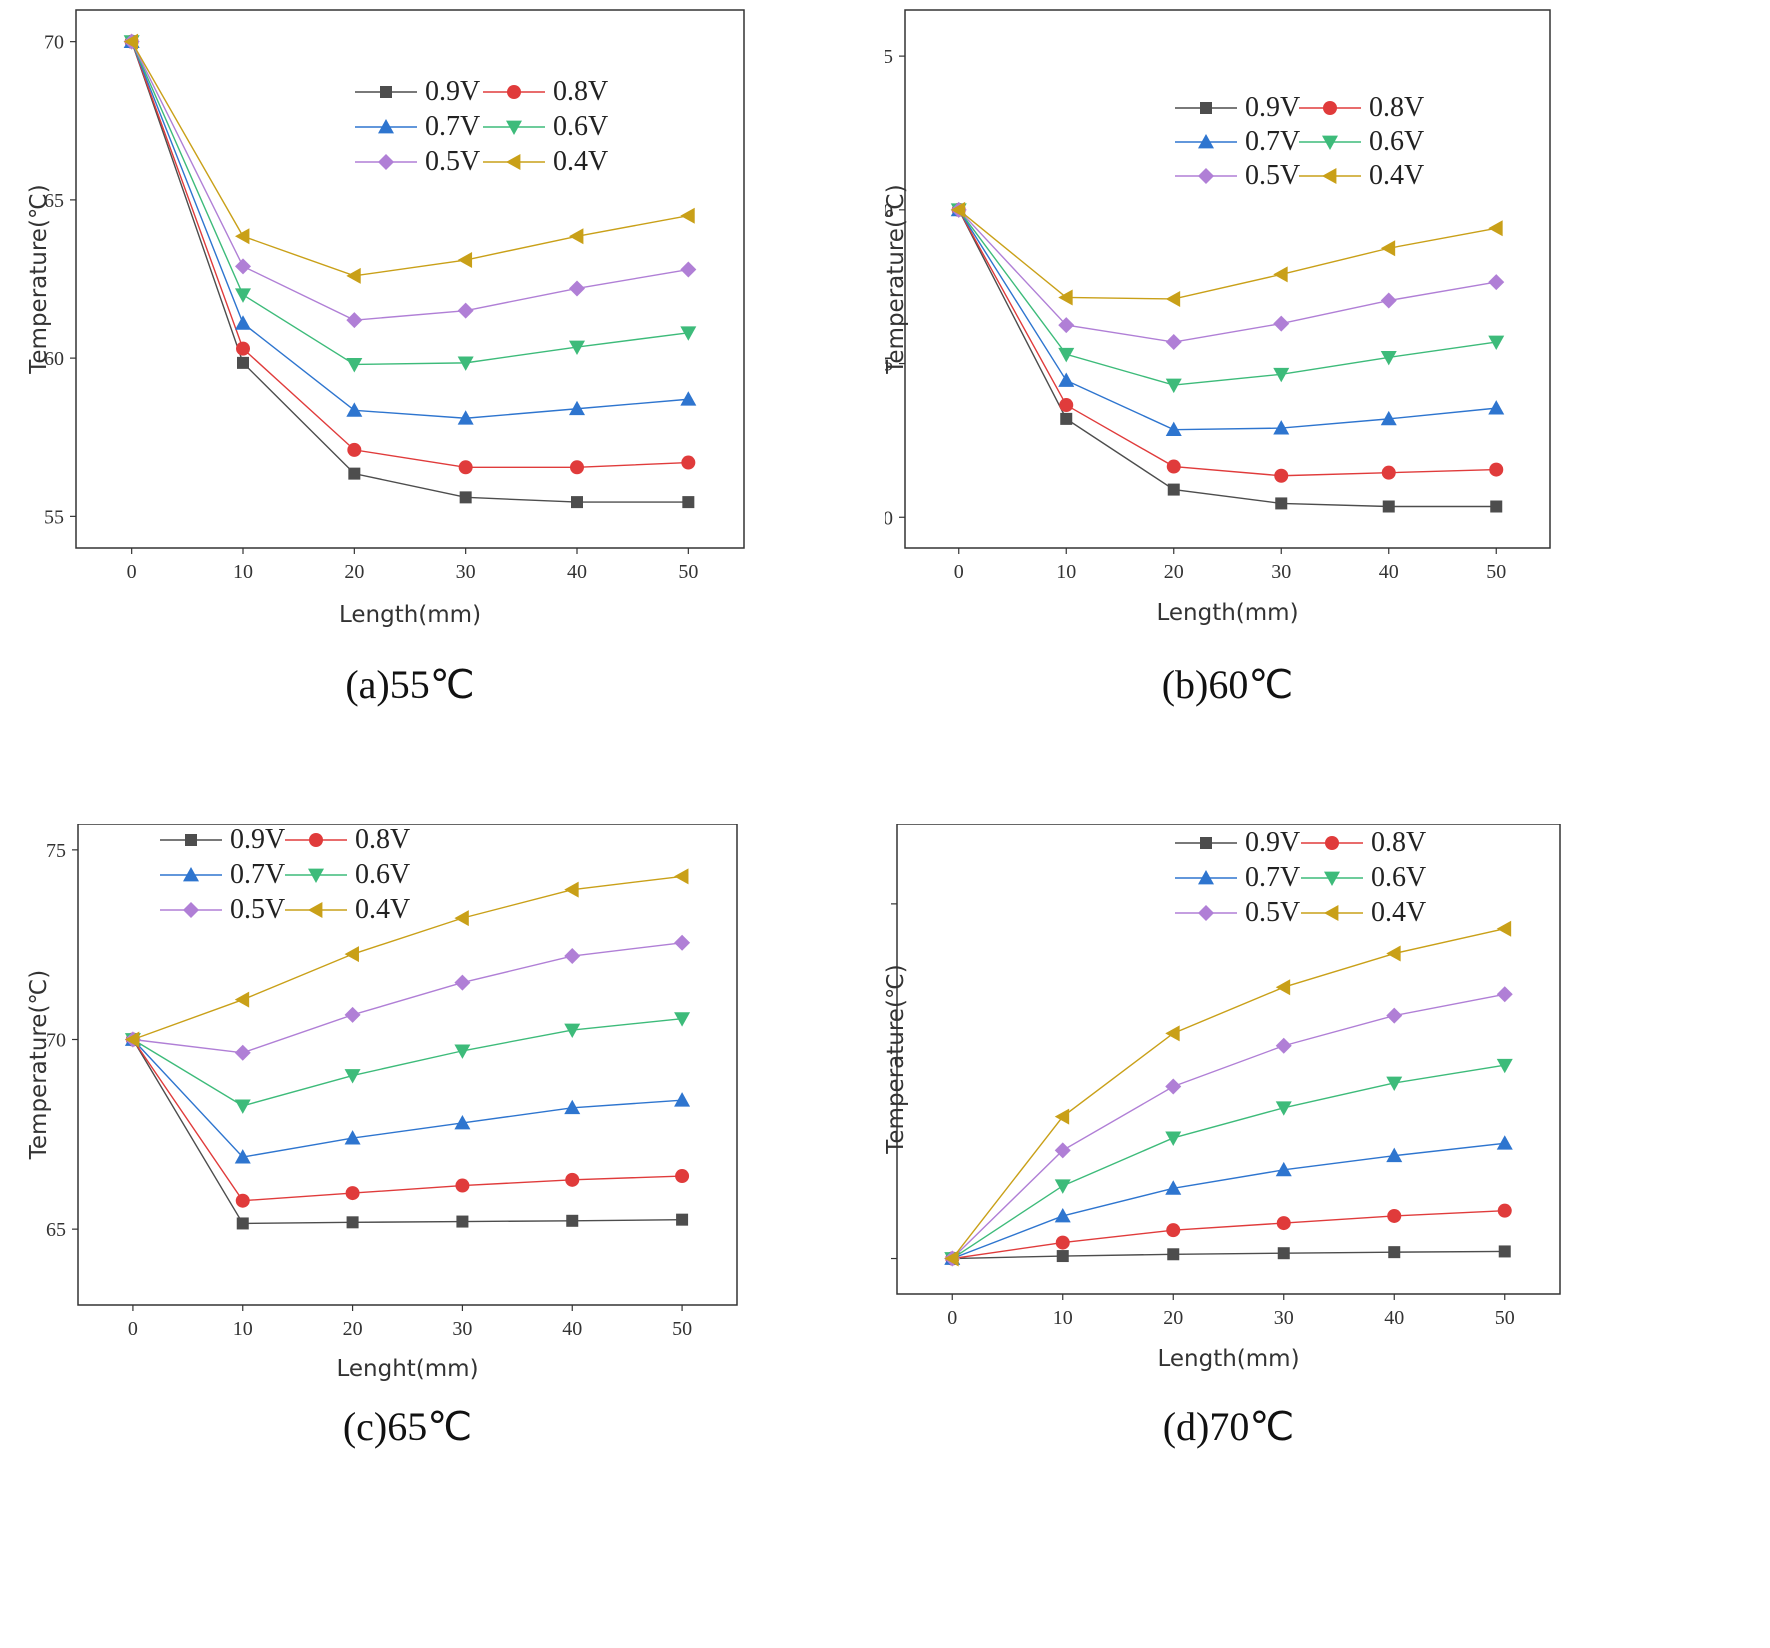  Describe the element at coordinates (407, 1369) in the screenshot. I see `x-axis-label: Lenght(mm)` at that location.